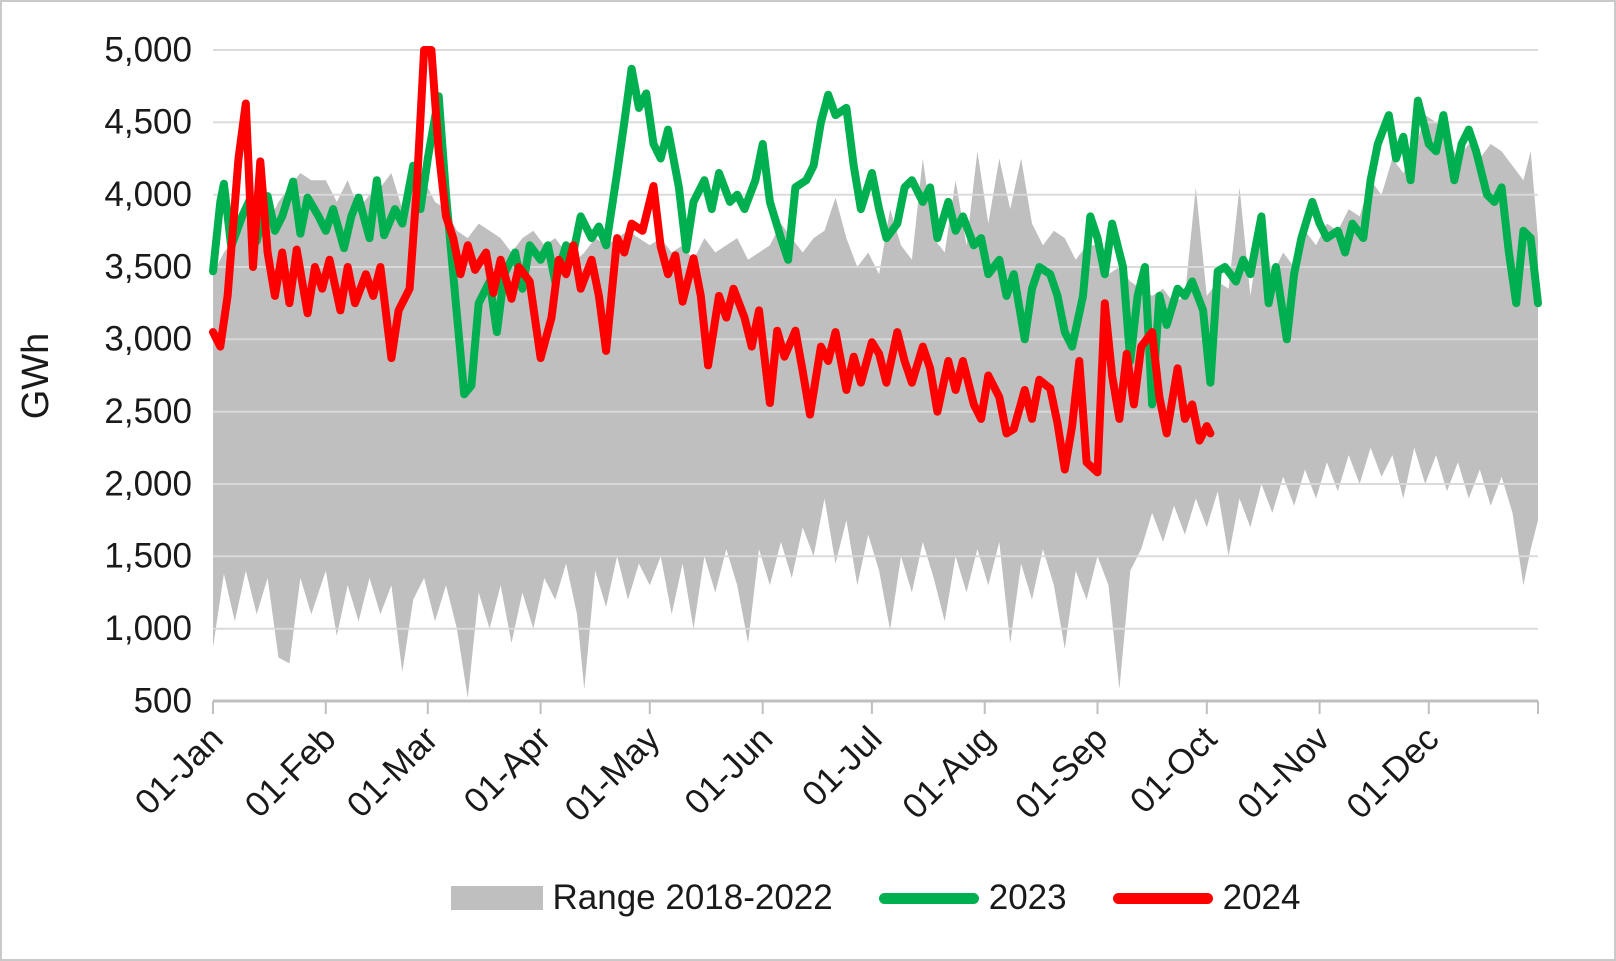 Image resolution: width=1616 pixels, height=961 pixels. What do you see at coordinates (1261, 897) in the screenshot?
I see `legend-label-2024: 2024` at bounding box center [1261, 897].